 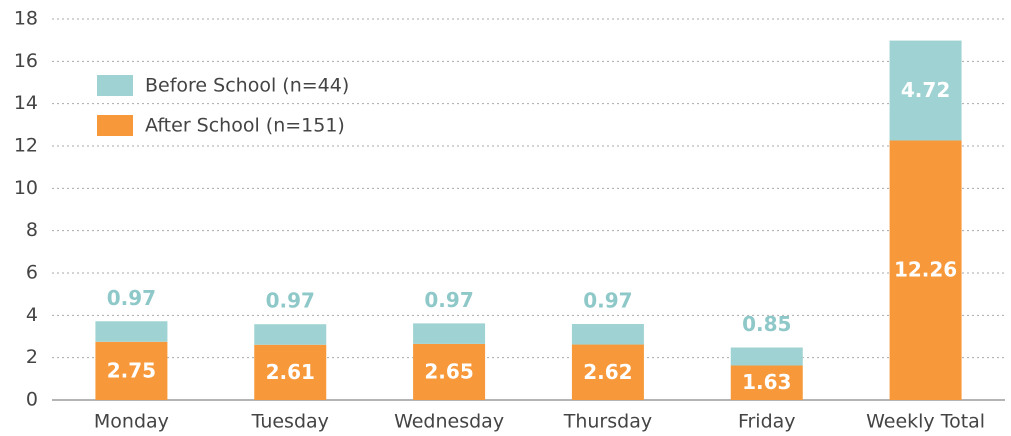 I want to click on value-label: 1.63, so click(x=766, y=382).